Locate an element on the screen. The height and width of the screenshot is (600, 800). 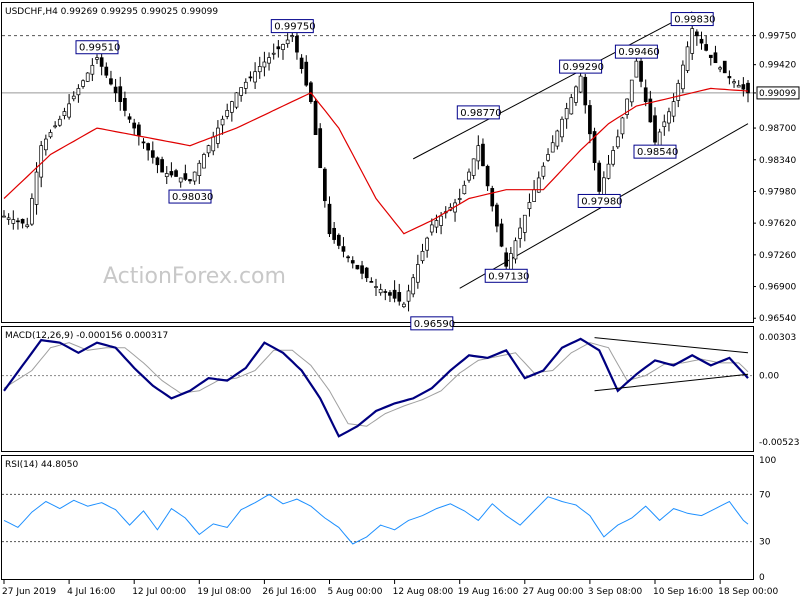
rsi-y-tick-label: 30 is located at coordinates (765, 543).